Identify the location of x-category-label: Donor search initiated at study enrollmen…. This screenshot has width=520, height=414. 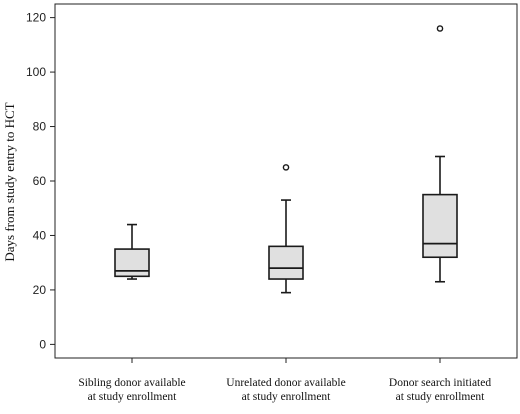
(440, 390).